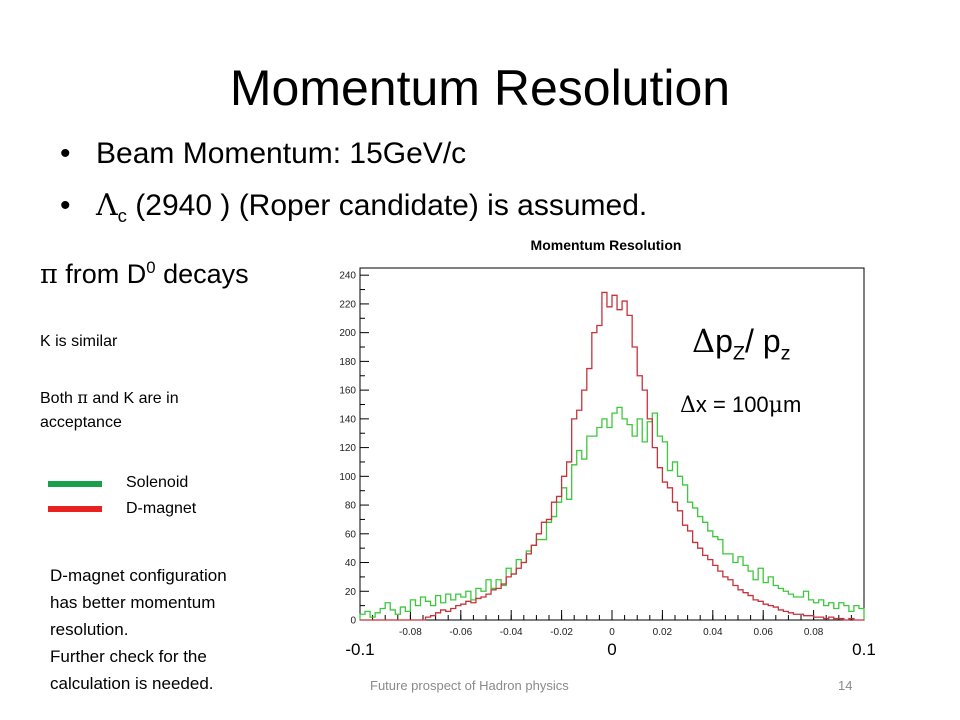  I want to click on lambda-symbol: Λ, so click(107, 205).